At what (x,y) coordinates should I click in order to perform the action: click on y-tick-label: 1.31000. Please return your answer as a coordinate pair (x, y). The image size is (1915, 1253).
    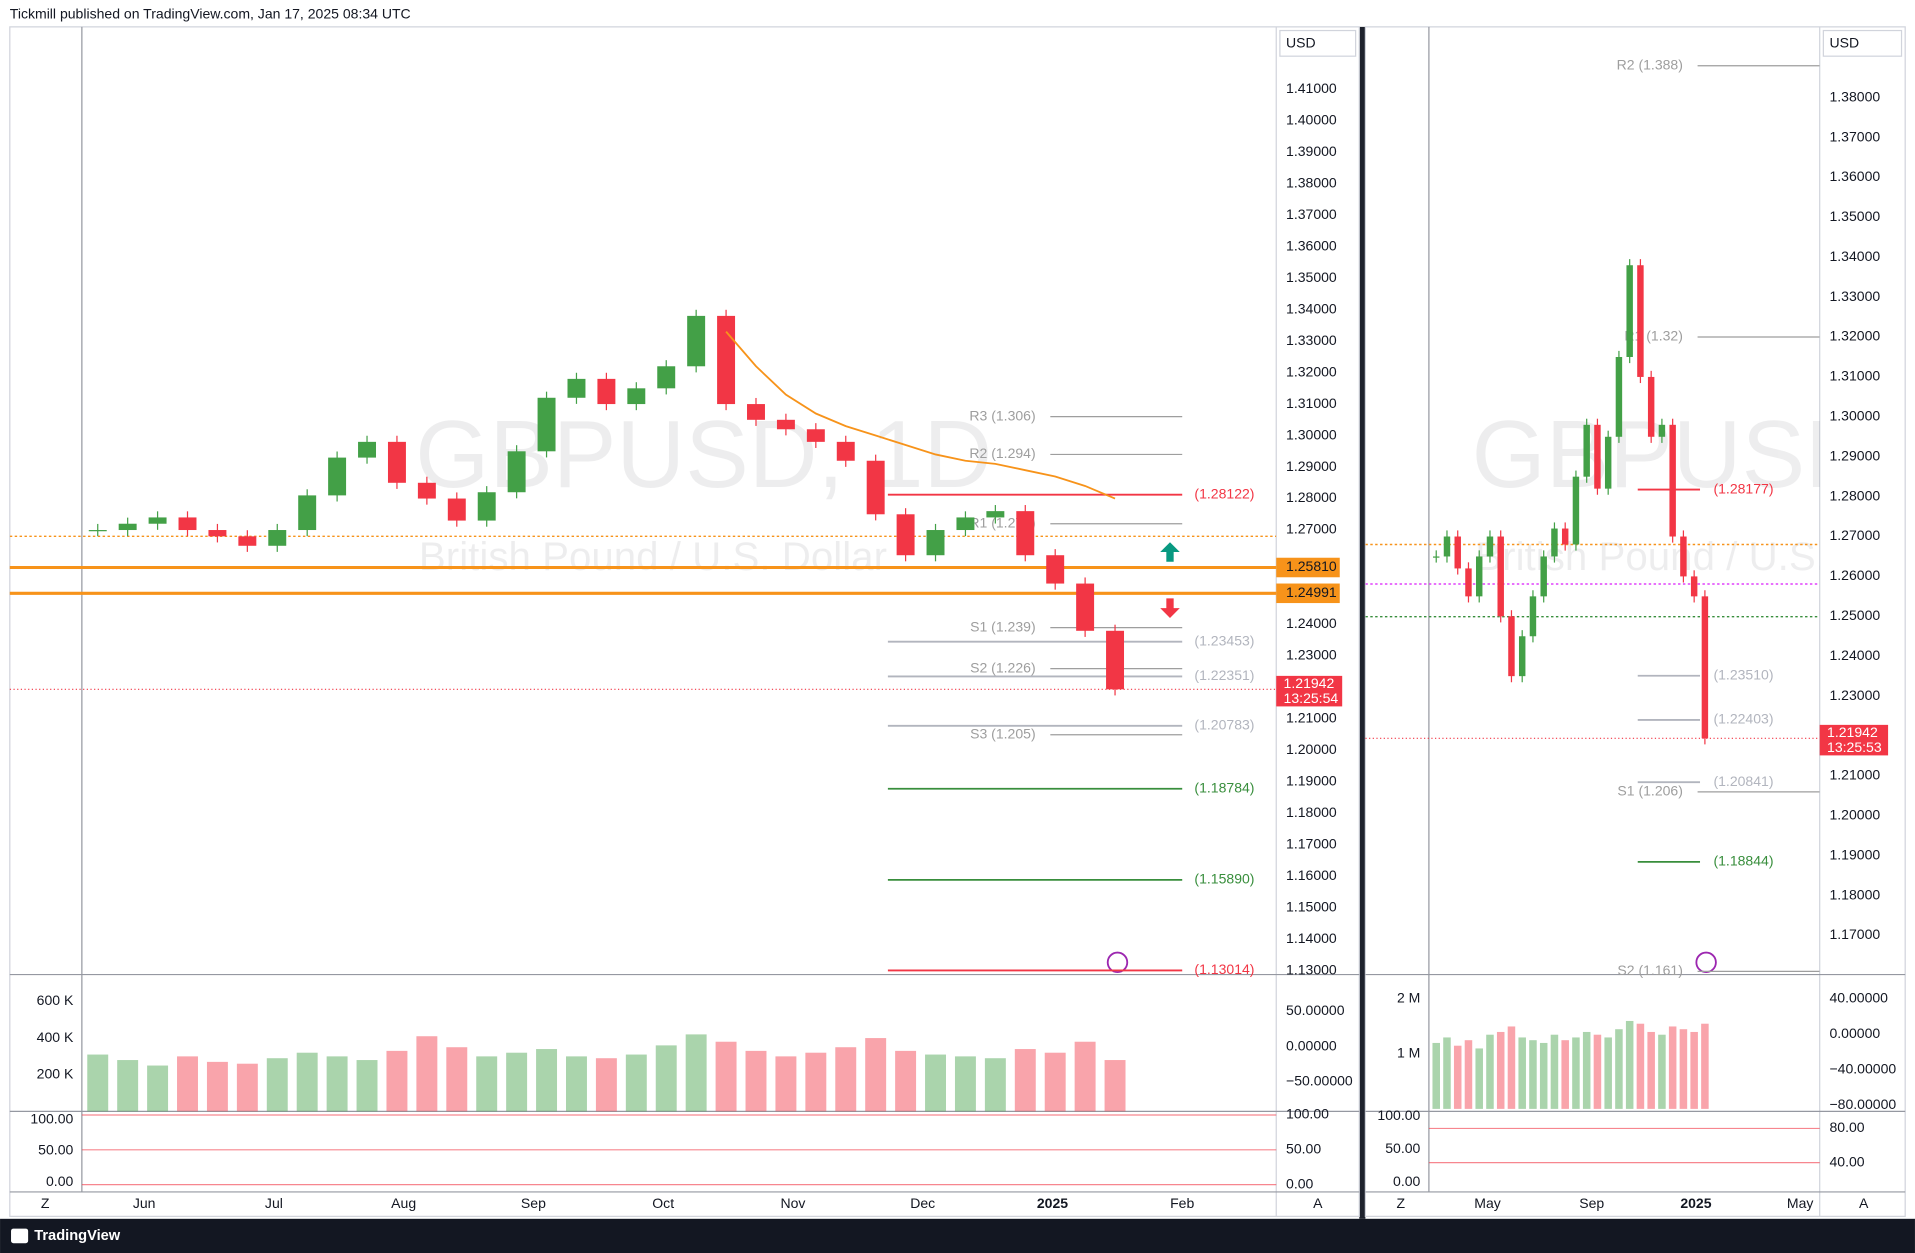
    Looking at the image, I should click on (1854, 376).